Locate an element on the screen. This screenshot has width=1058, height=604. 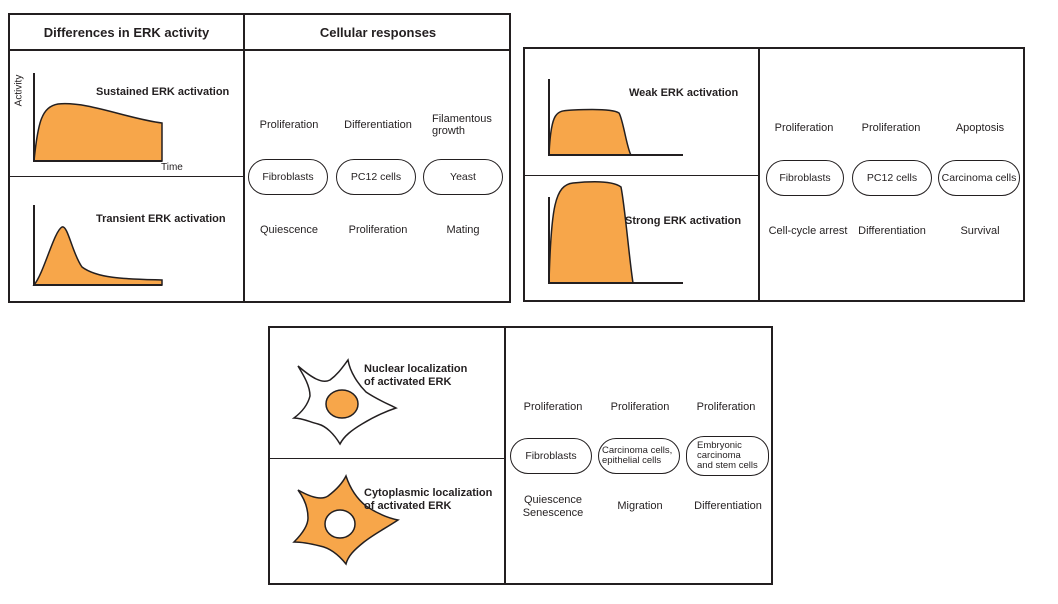
weak-erk-label: Weak ERK activation is located at coordinates (684, 93).